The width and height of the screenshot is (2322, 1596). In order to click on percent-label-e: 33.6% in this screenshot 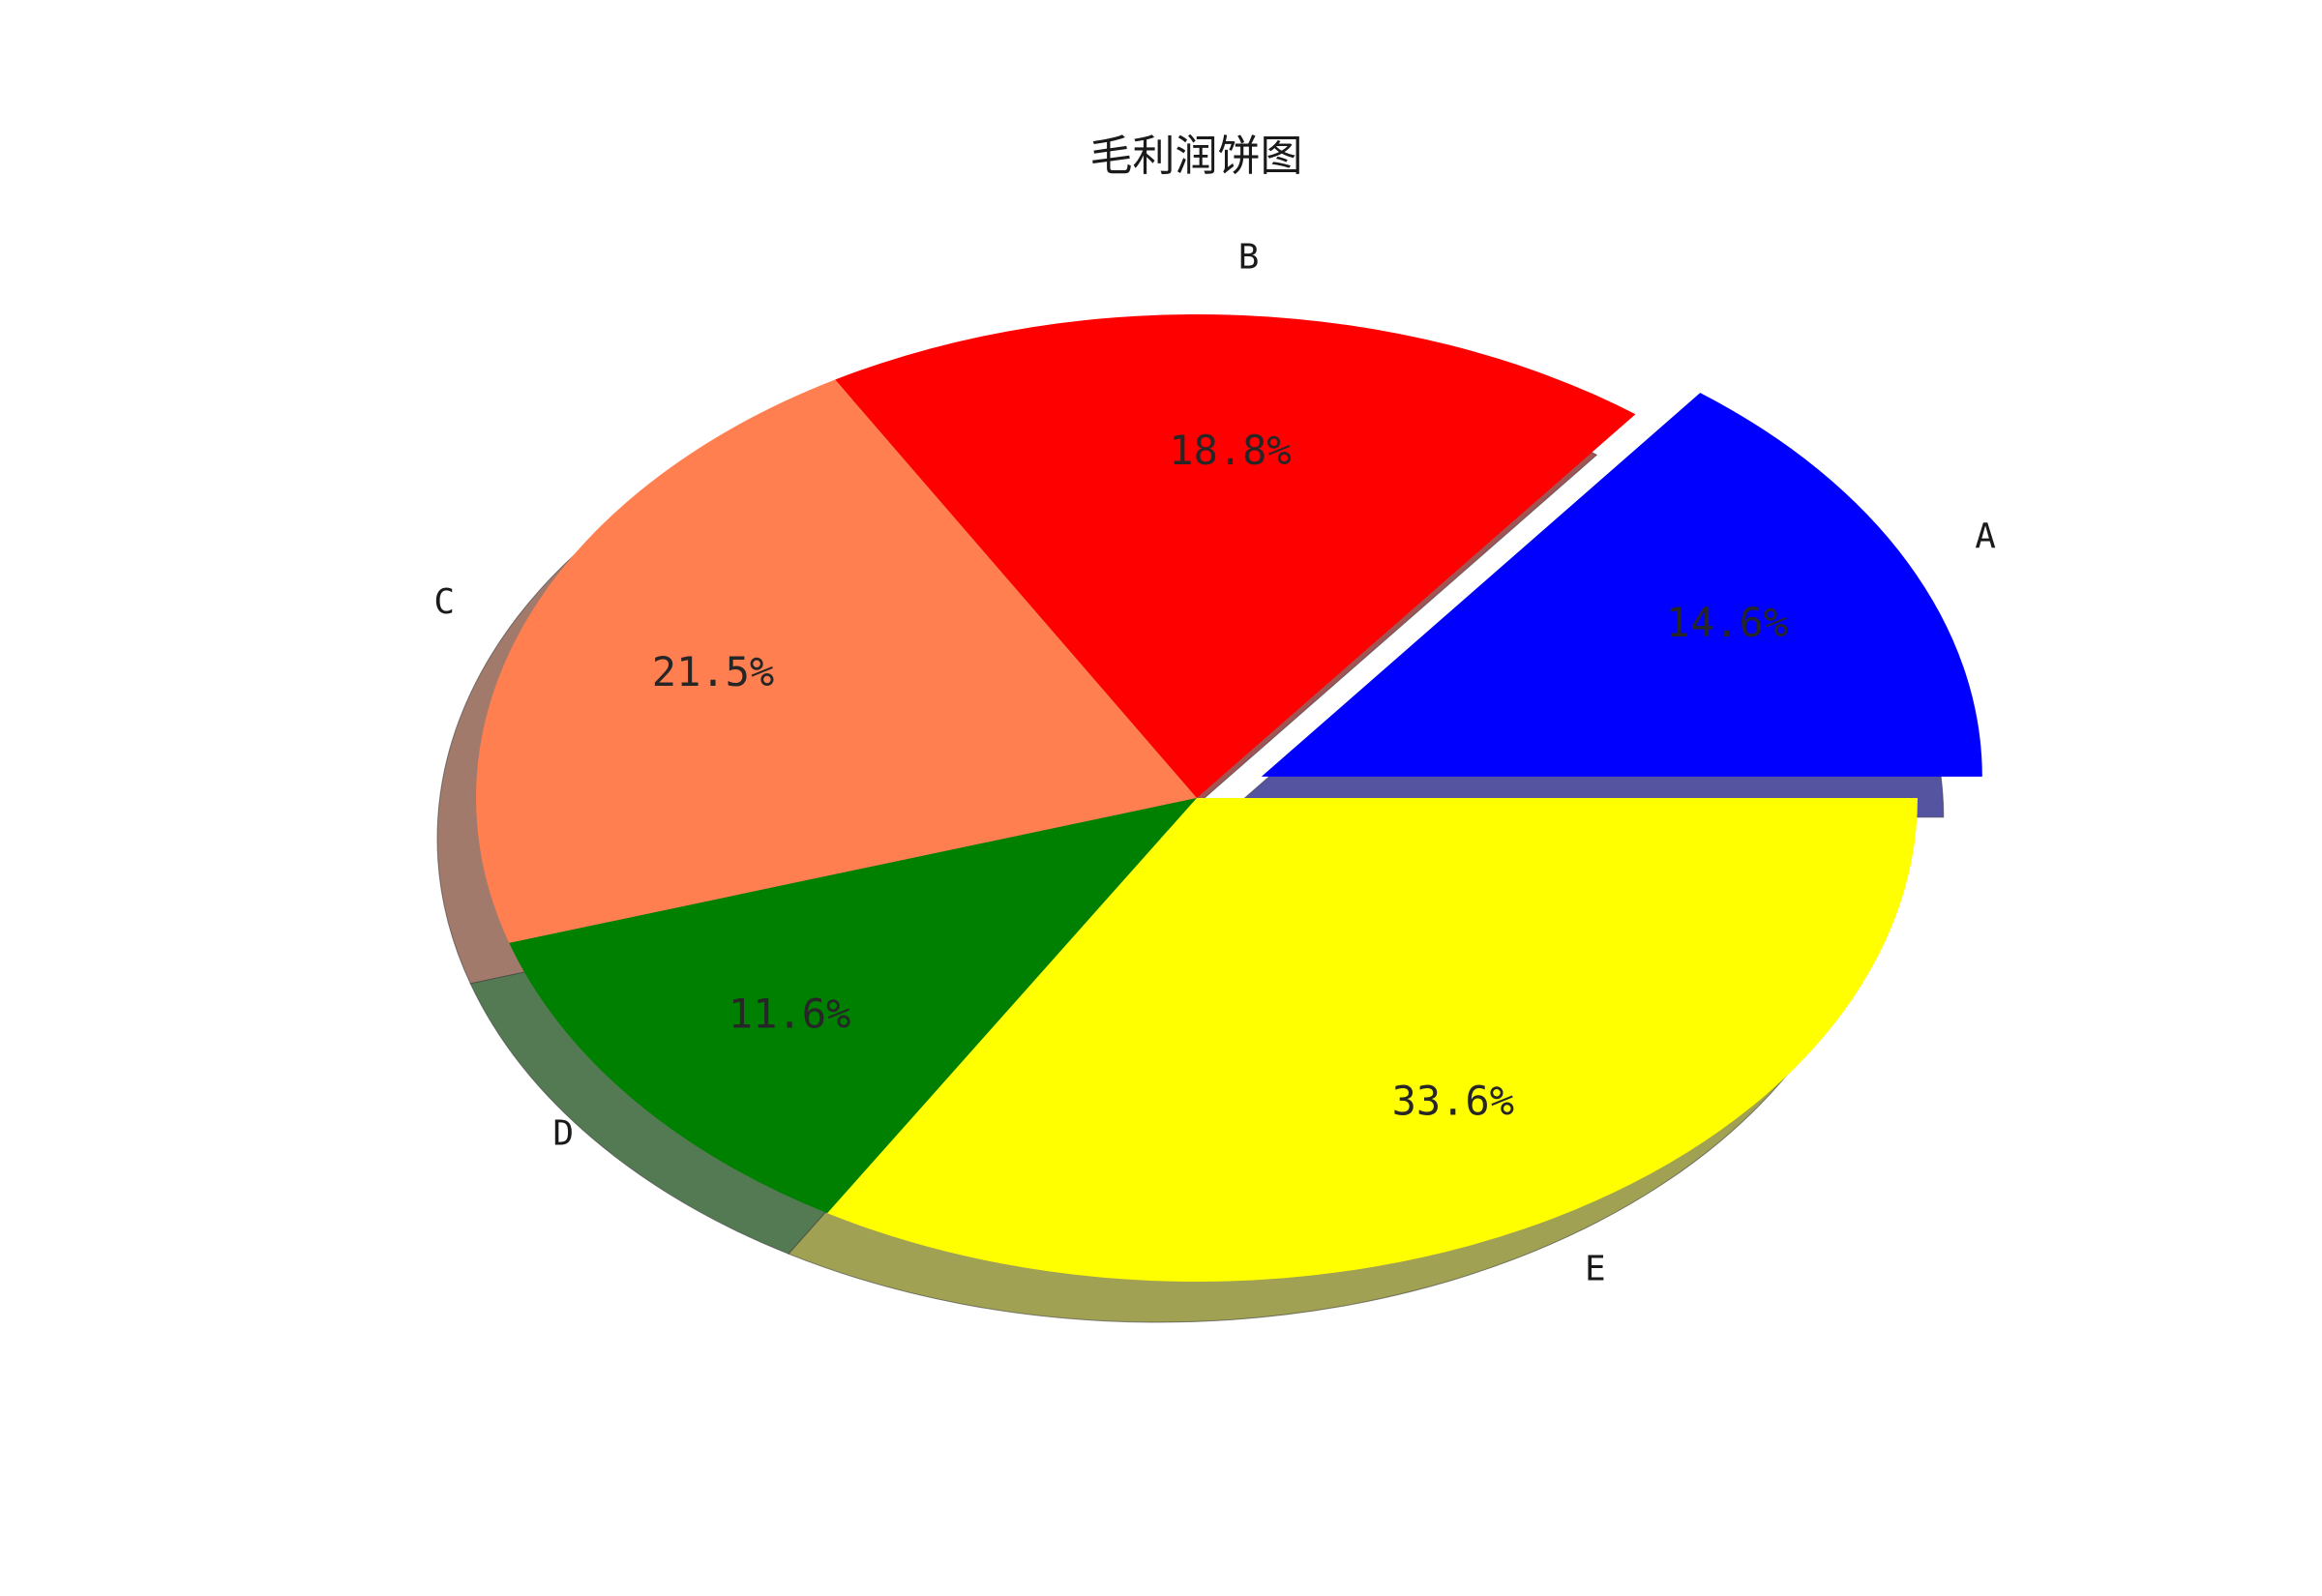, I will do `click(1453, 1101)`.